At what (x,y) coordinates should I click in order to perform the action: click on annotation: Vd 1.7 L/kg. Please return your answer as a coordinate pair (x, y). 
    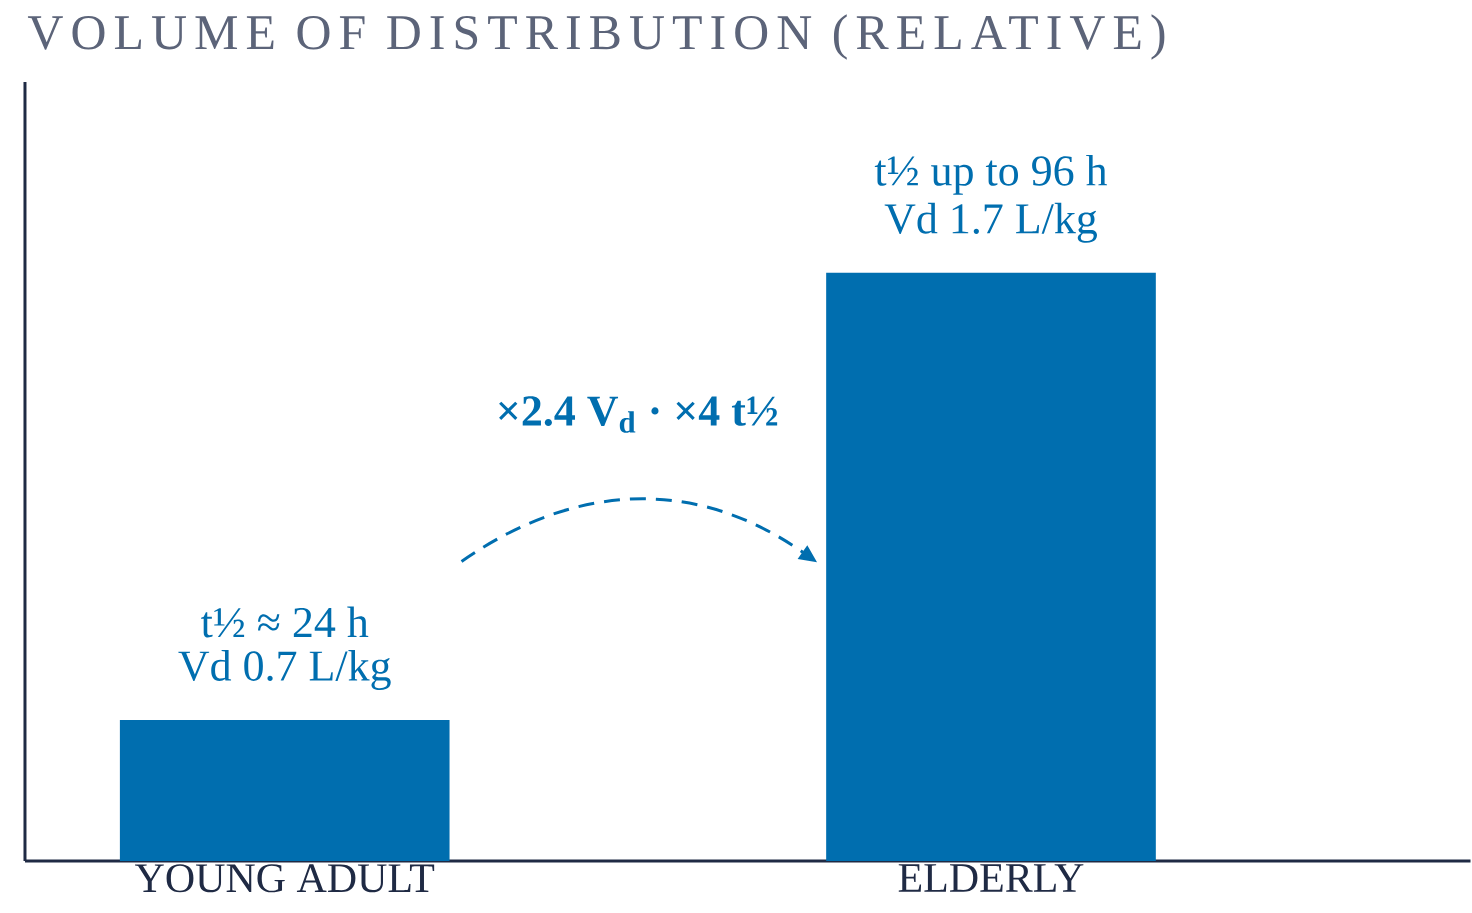
    Looking at the image, I should click on (990, 222).